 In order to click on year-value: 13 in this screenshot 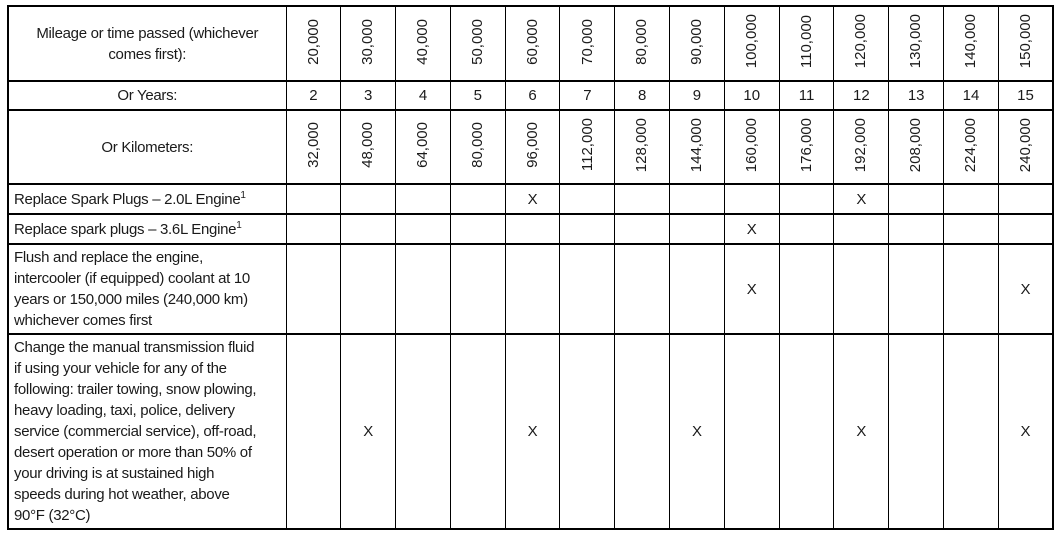, I will do `click(916, 95)`.